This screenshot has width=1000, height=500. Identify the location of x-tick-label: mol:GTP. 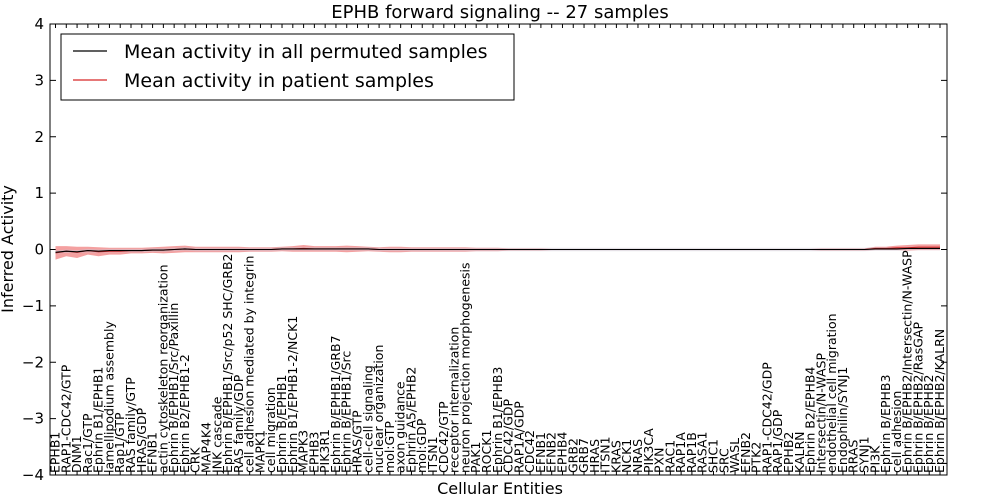
(389, 447).